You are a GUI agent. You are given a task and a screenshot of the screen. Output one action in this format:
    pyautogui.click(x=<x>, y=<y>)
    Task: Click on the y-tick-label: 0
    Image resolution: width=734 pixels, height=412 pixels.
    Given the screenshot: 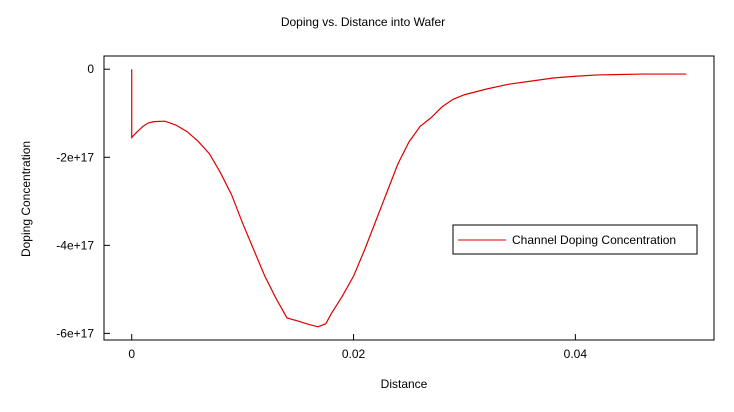 What is the action you would take?
    pyautogui.click(x=90, y=69)
    